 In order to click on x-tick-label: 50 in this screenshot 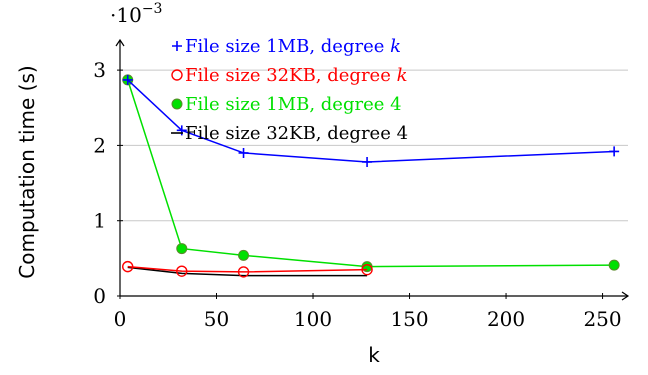, I will do `click(216, 319)`.